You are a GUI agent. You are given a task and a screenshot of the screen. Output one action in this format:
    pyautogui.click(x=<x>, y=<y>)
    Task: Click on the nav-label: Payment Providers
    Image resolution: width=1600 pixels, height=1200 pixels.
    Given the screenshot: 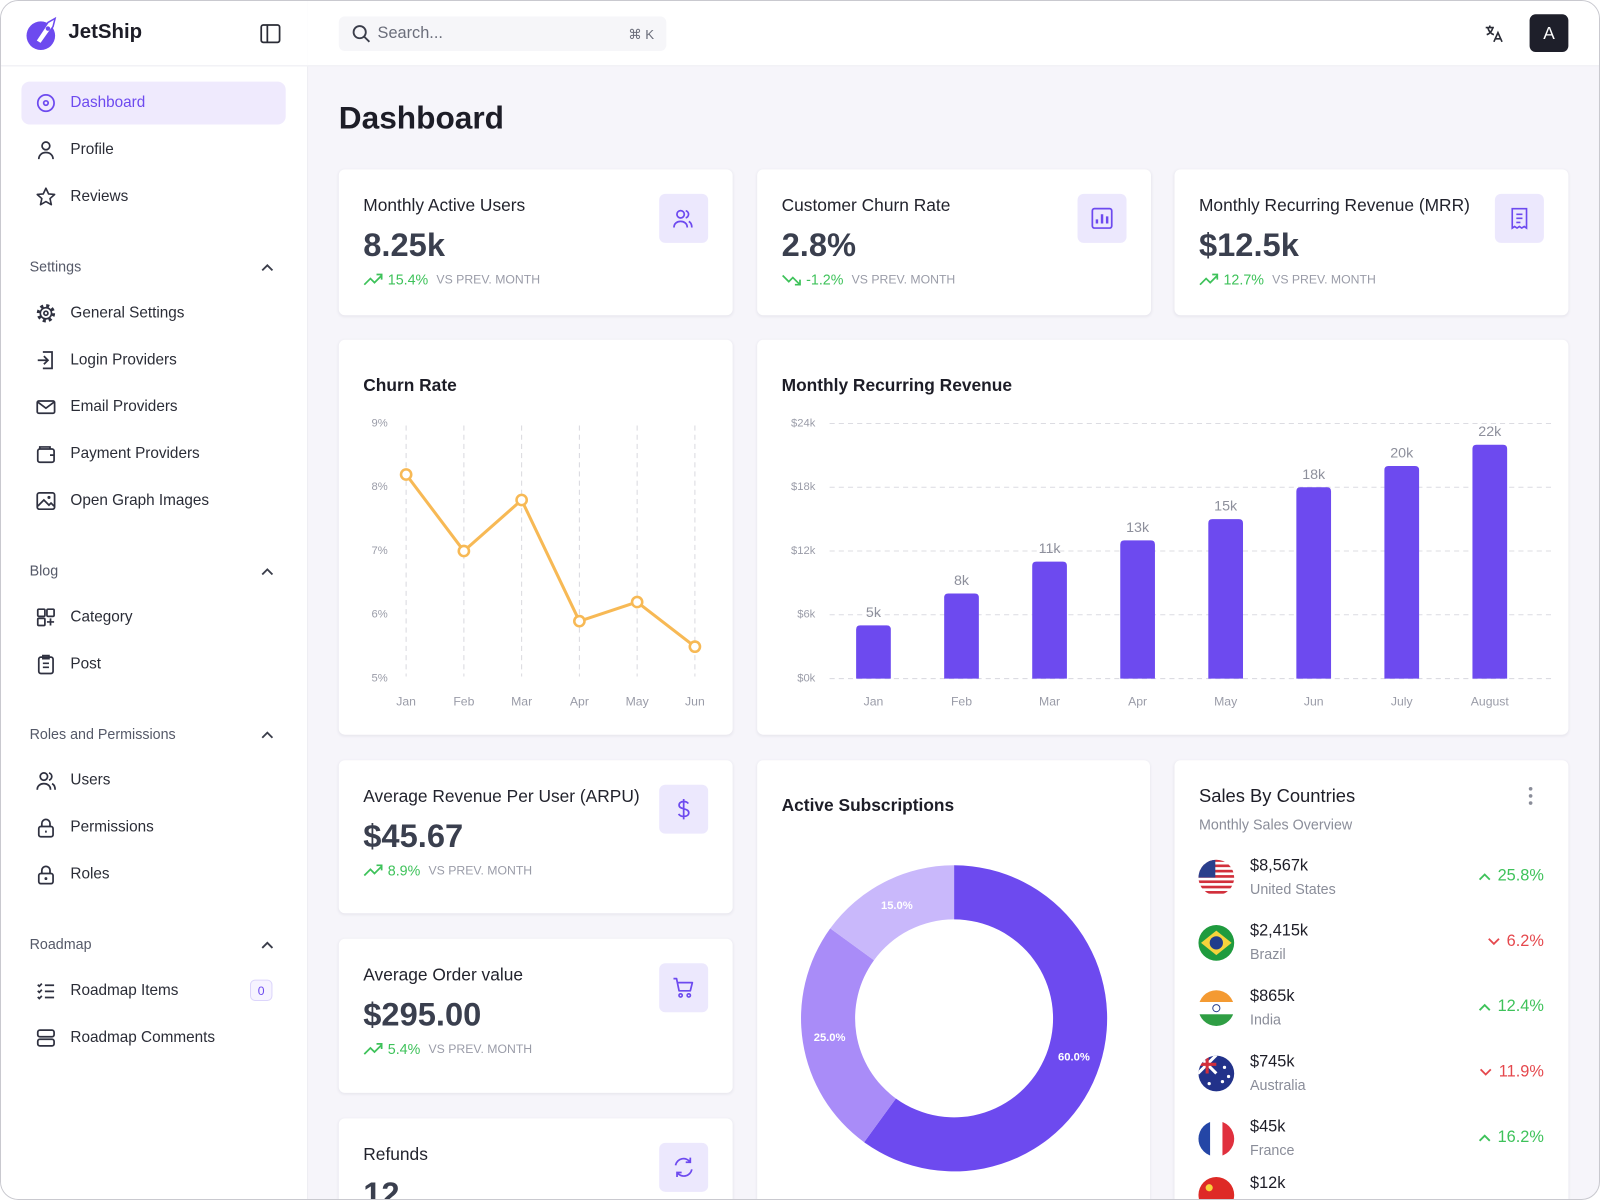 What is the action you would take?
    pyautogui.click(x=135, y=453)
    